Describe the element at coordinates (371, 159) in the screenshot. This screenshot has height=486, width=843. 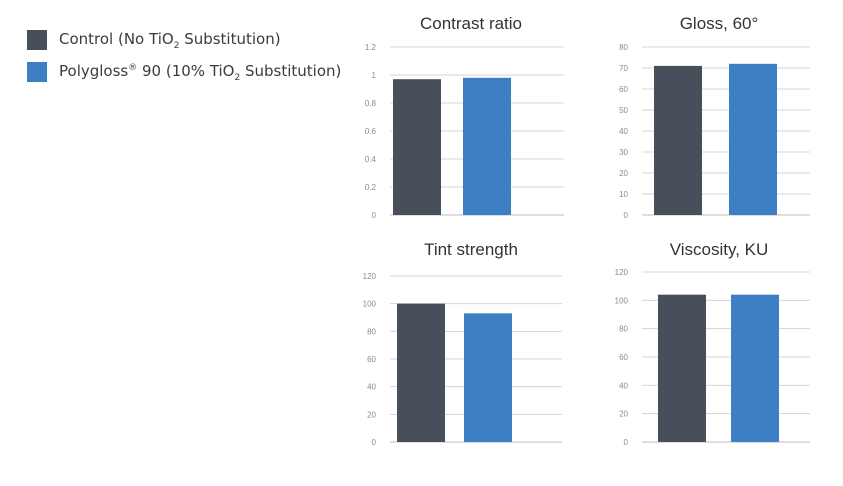
I see `y-tick-label: 0.4` at that location.